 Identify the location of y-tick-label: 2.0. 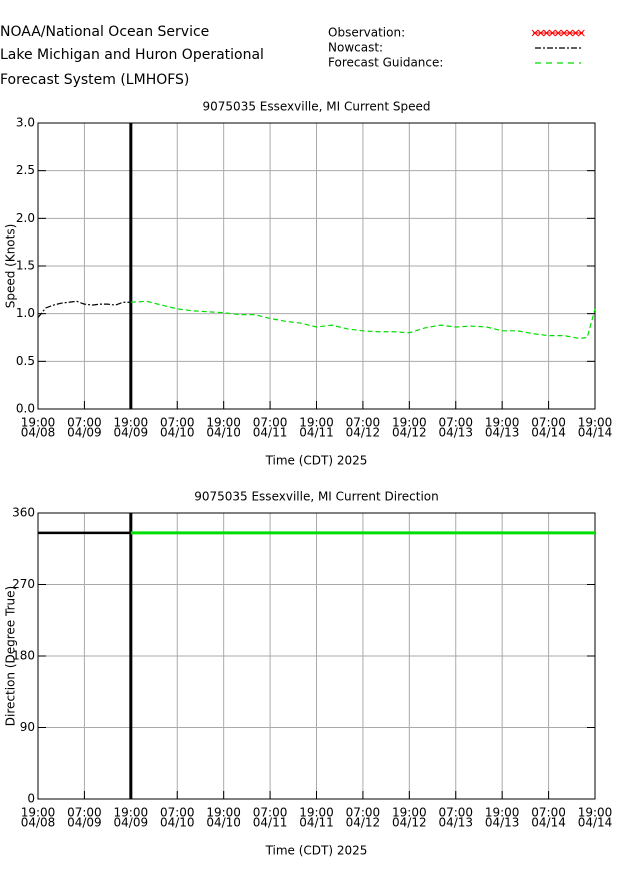
(25, 218).